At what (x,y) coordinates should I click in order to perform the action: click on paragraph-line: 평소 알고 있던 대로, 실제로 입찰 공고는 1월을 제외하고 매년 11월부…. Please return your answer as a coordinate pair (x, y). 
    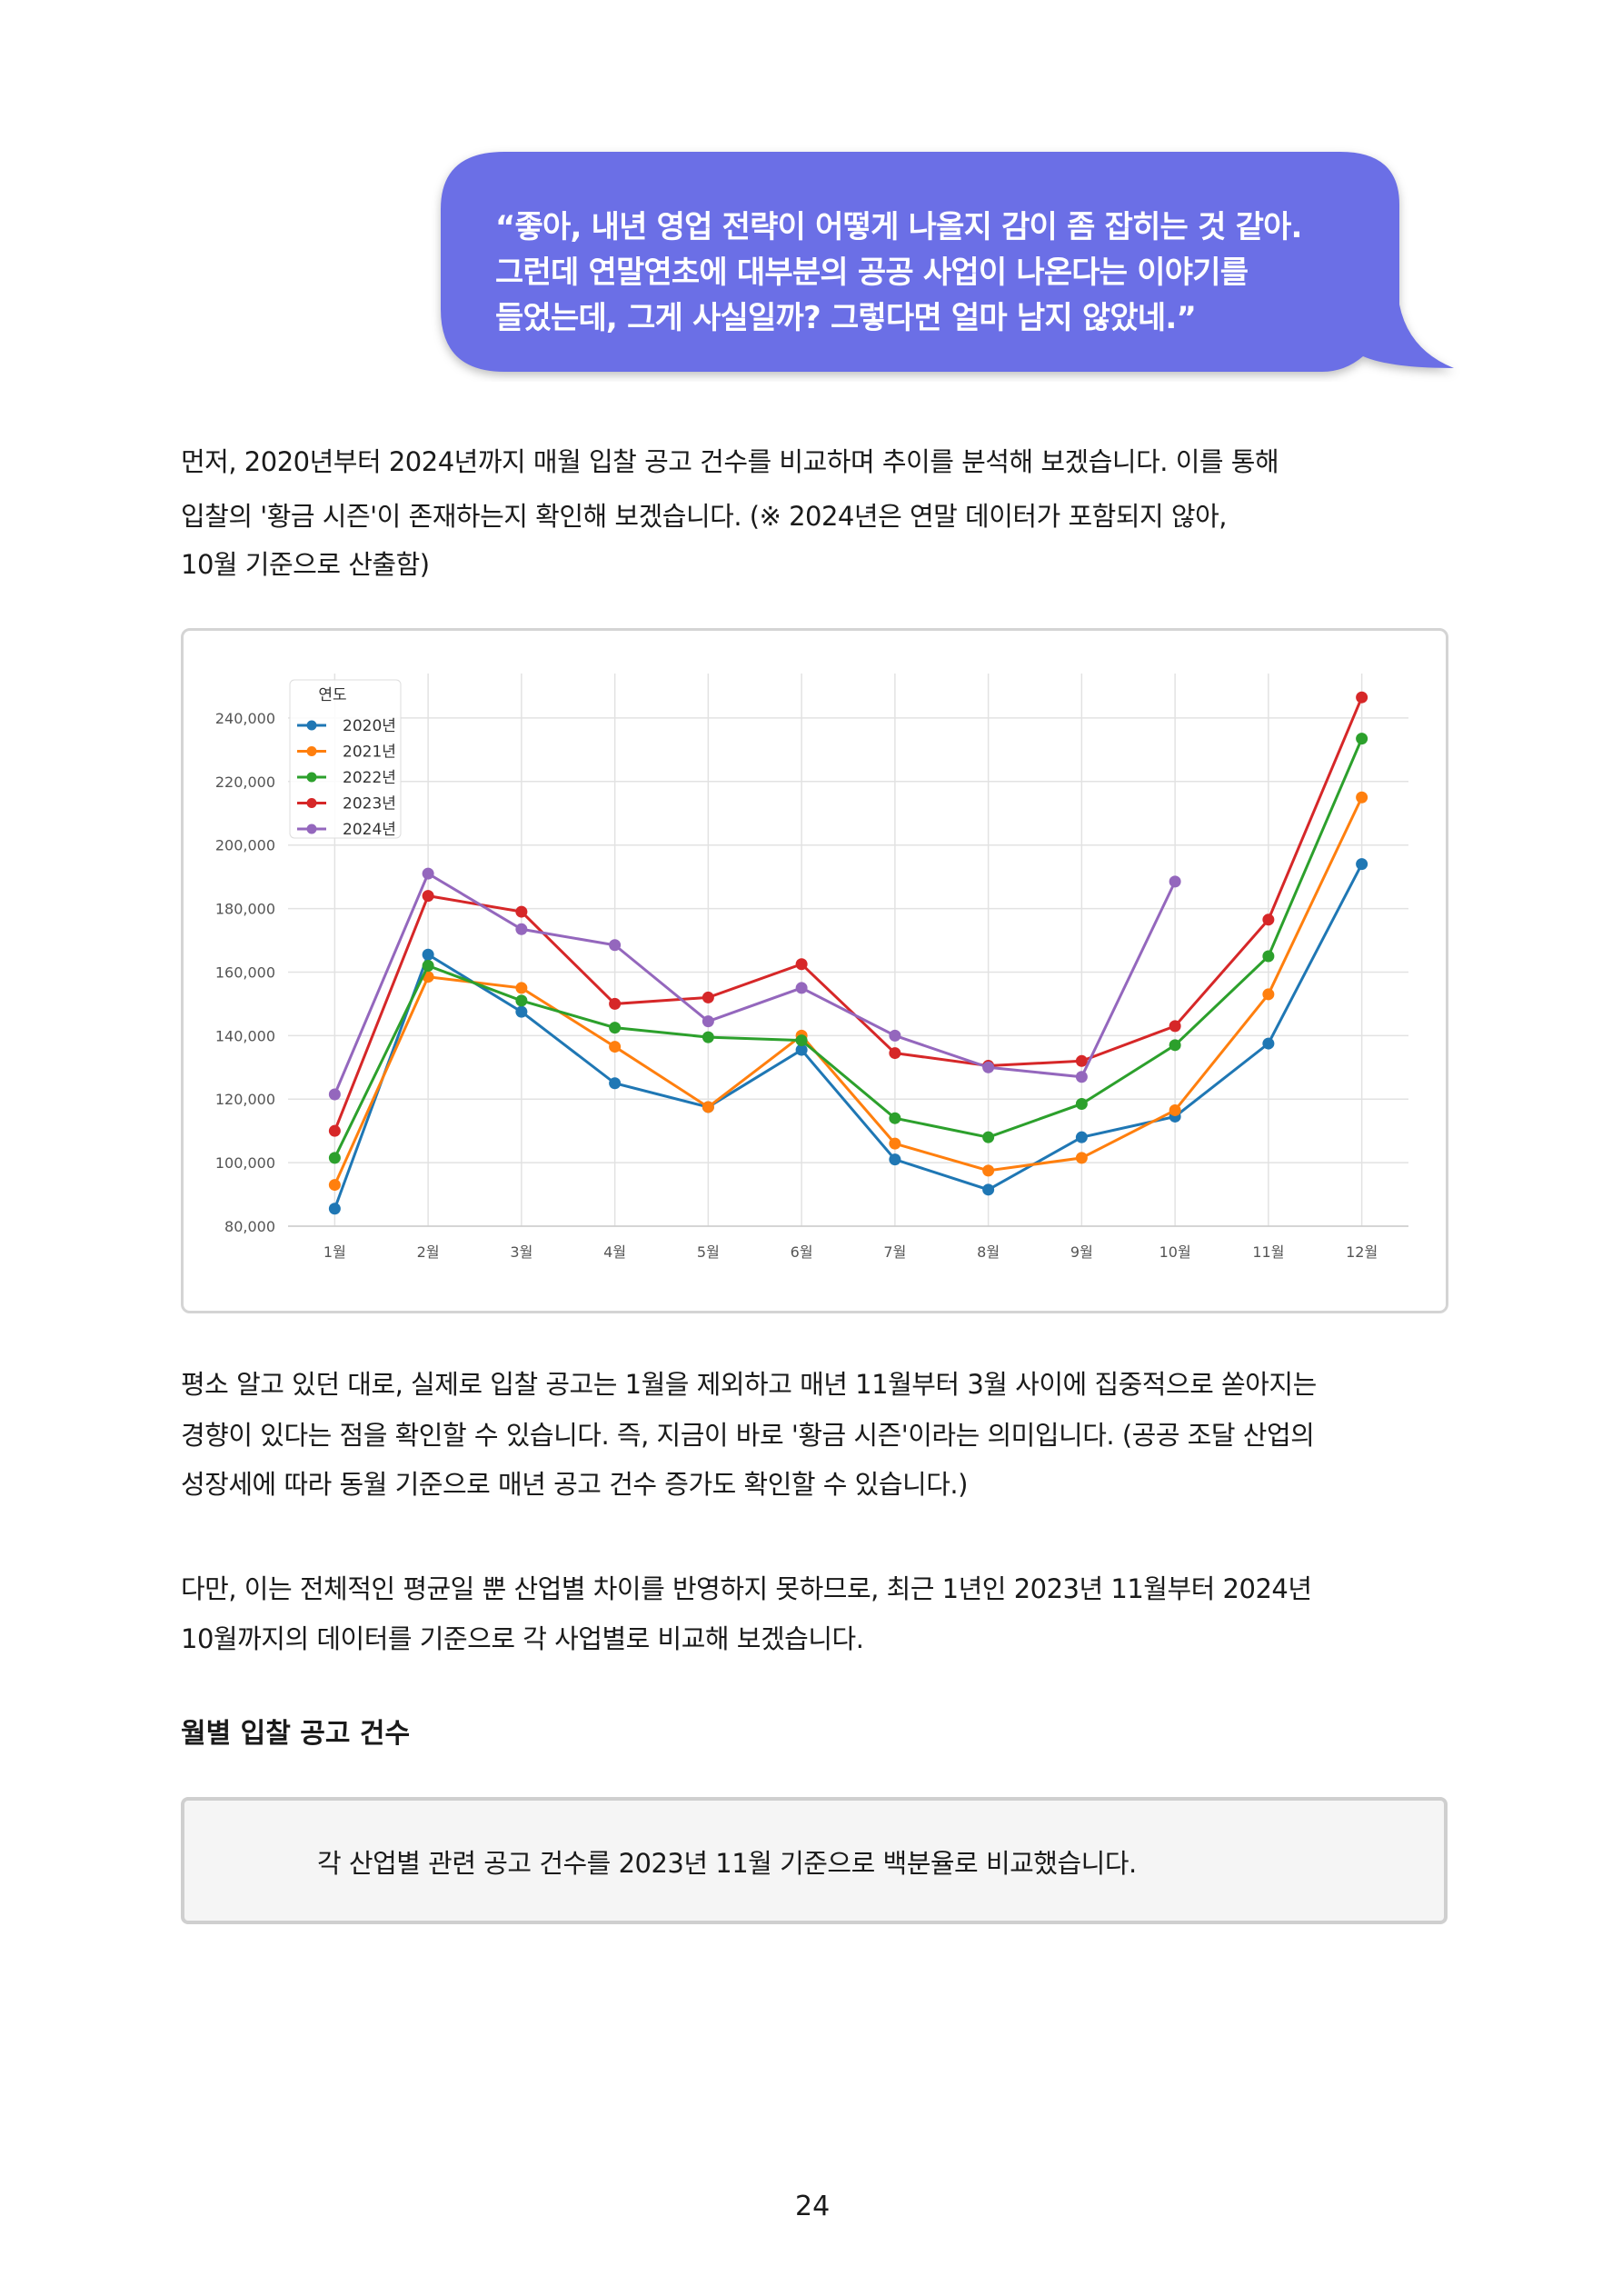
    Looking at the image, I should click on (749, 1384).